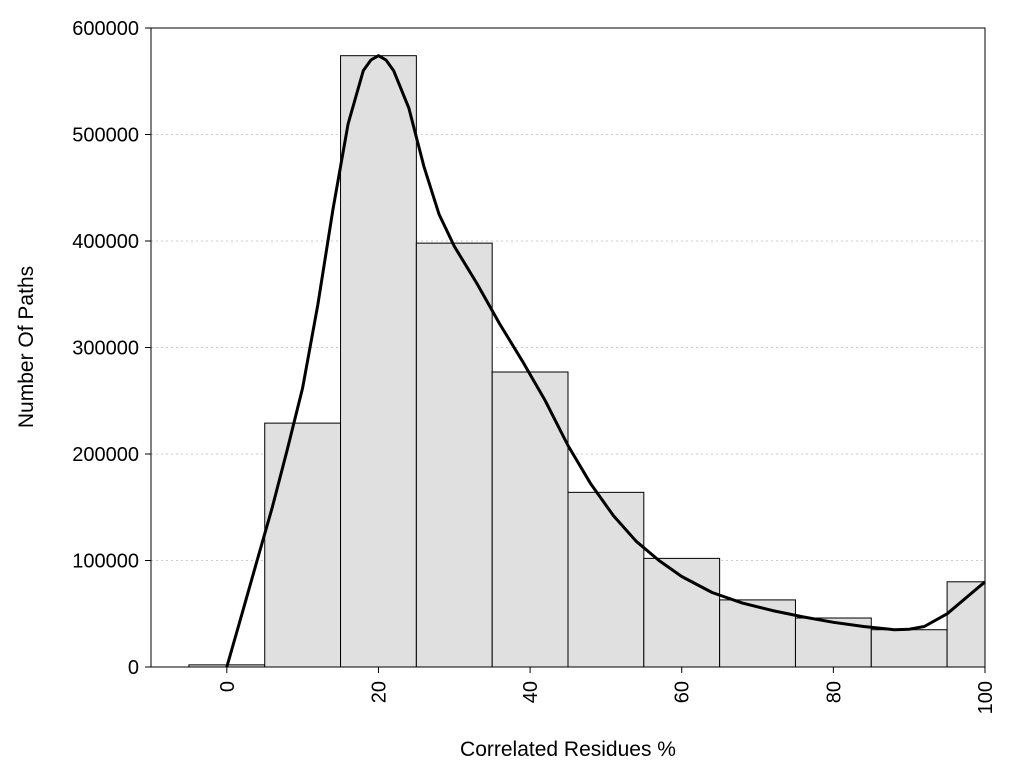 The image size is (1024, 768). What do you see at coordinates (105, 242) in the screenshot?
I see `y-tick-label: 400000` at bounding box center [105, 242].